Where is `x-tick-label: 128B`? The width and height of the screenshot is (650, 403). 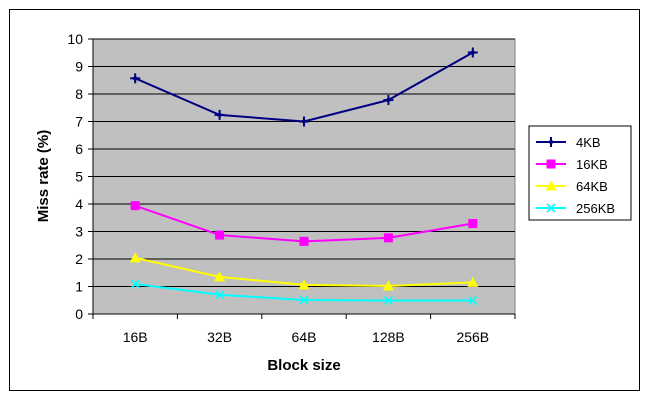 x-tick-label: 128B is located at coordinates (388, 337).